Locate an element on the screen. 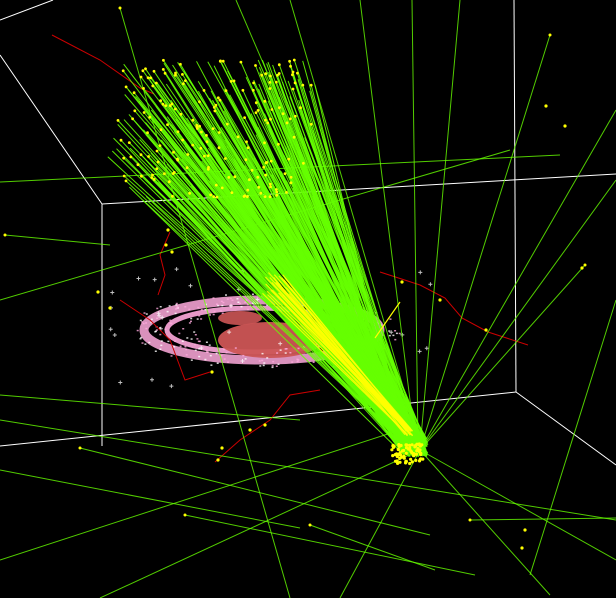 The image size is (616, 598). shower-track is located at coordinates (332, 312).